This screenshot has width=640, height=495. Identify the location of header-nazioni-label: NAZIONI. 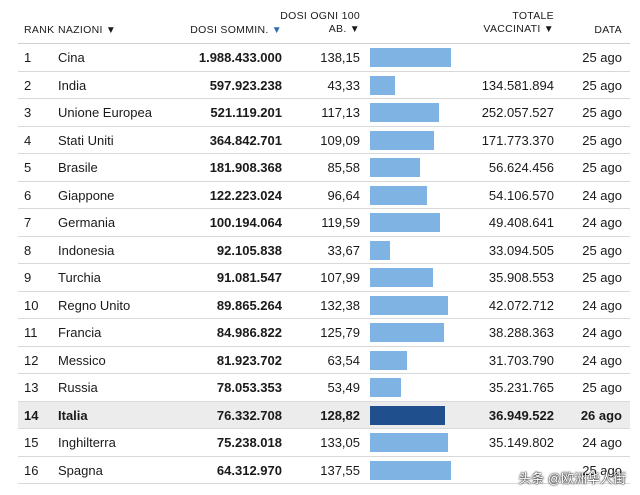
(80, 30).